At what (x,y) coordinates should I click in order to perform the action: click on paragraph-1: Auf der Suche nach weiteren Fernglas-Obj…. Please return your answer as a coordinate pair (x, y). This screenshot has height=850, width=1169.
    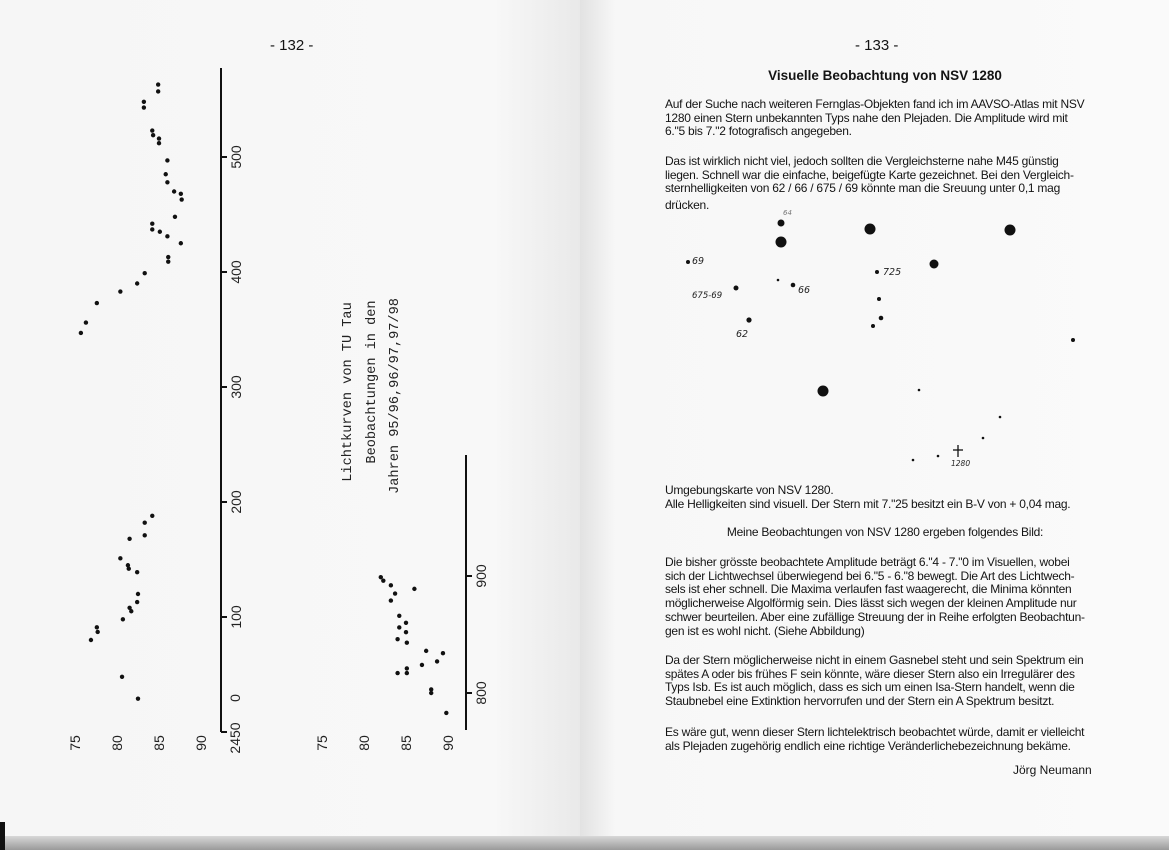
    Looking at the image, I should click on (890, 118).